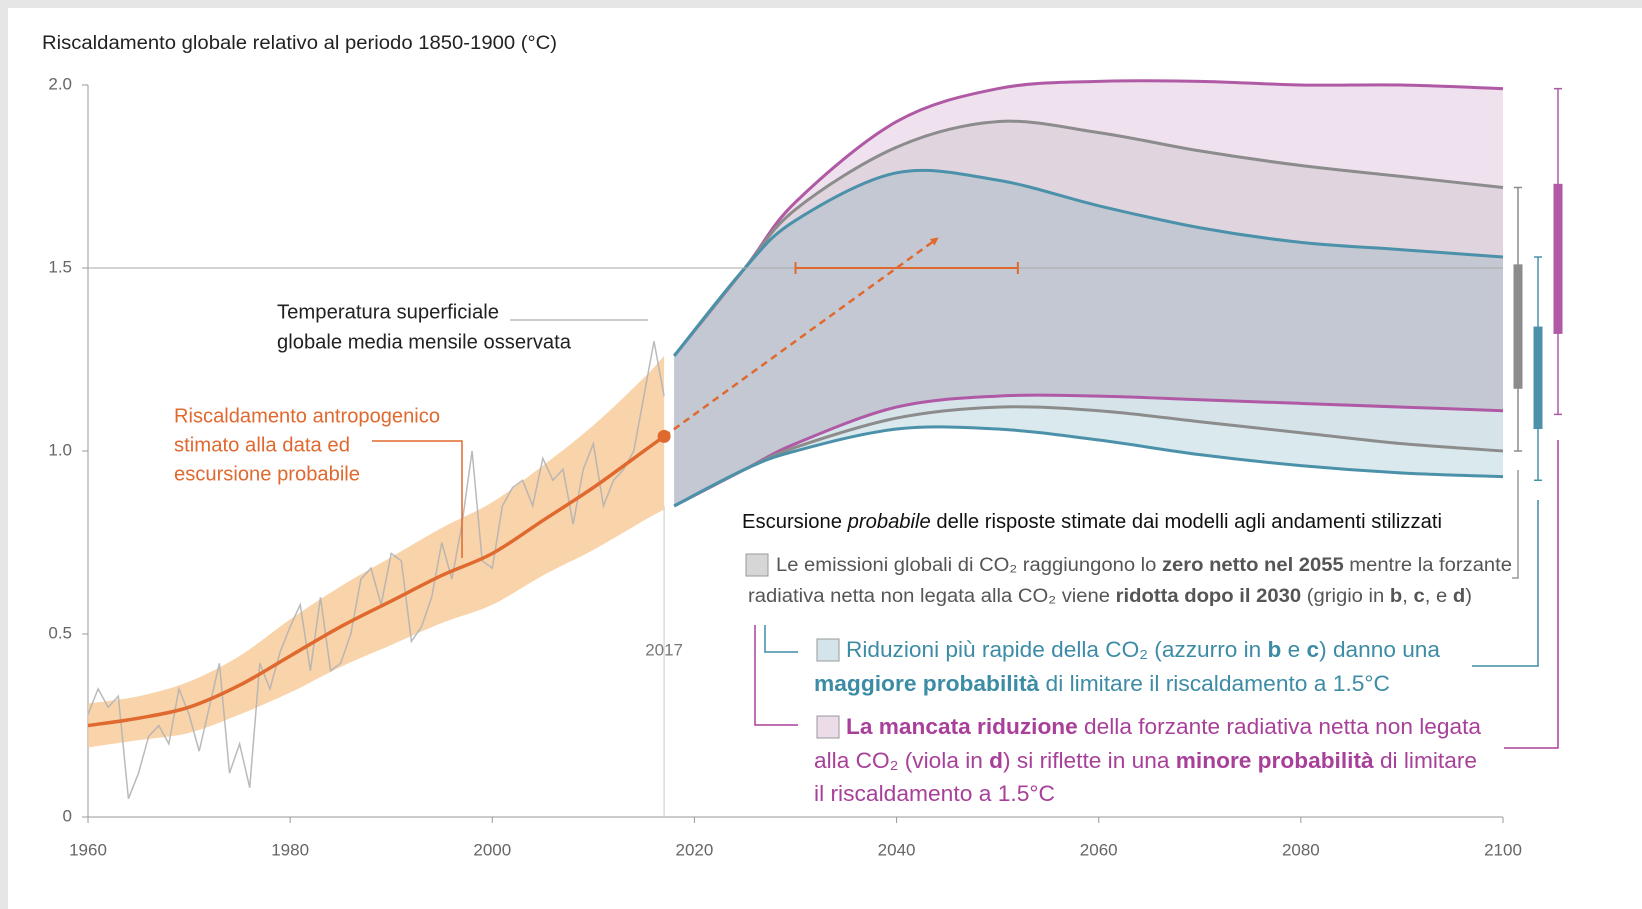  What do you see at coordinates (60, 449) in the screenshot?
I see `y-tick-label: 1.0` at bounding box center [60, 449].